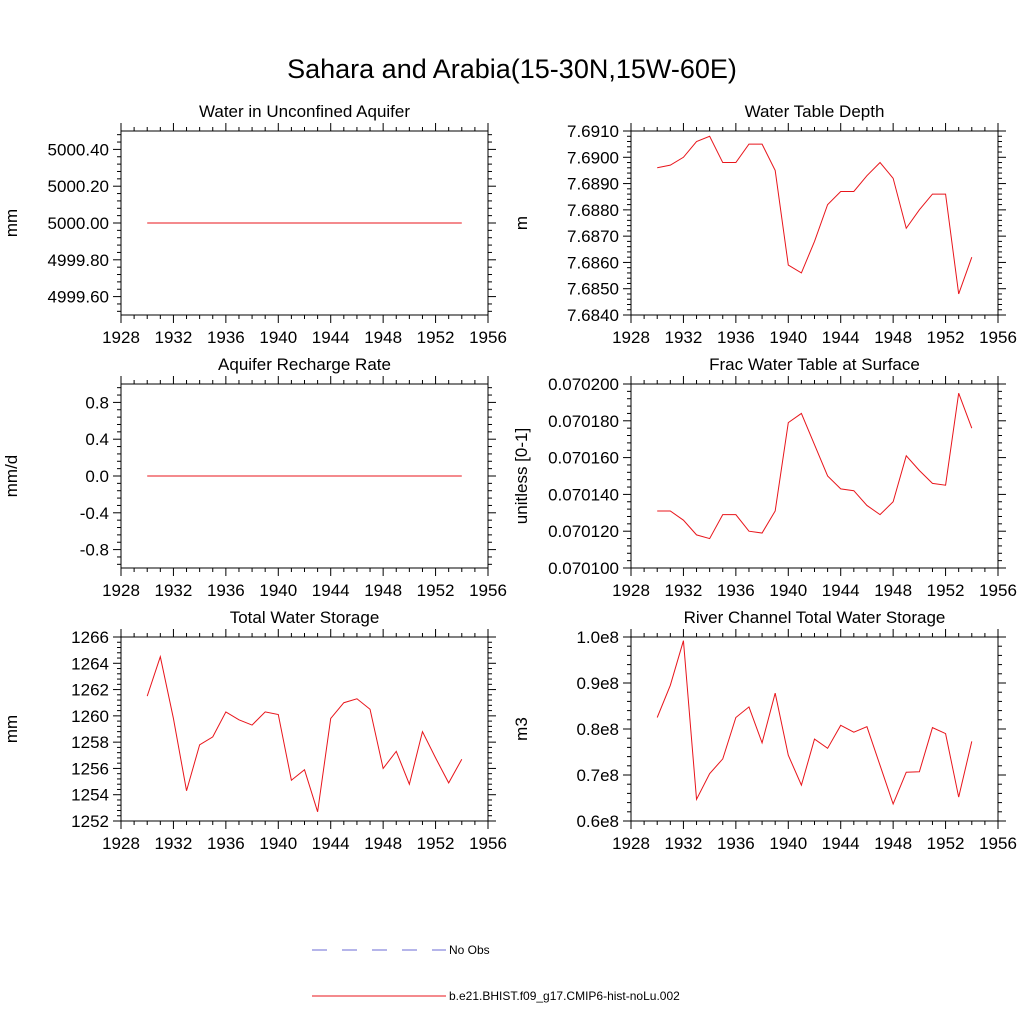 Image resolution: width=1024 pixels, height=1024 pixels. Describe the element at coordinates (94, 513) in the screenshot. I see `y-tick-label: -0.4` at that location.